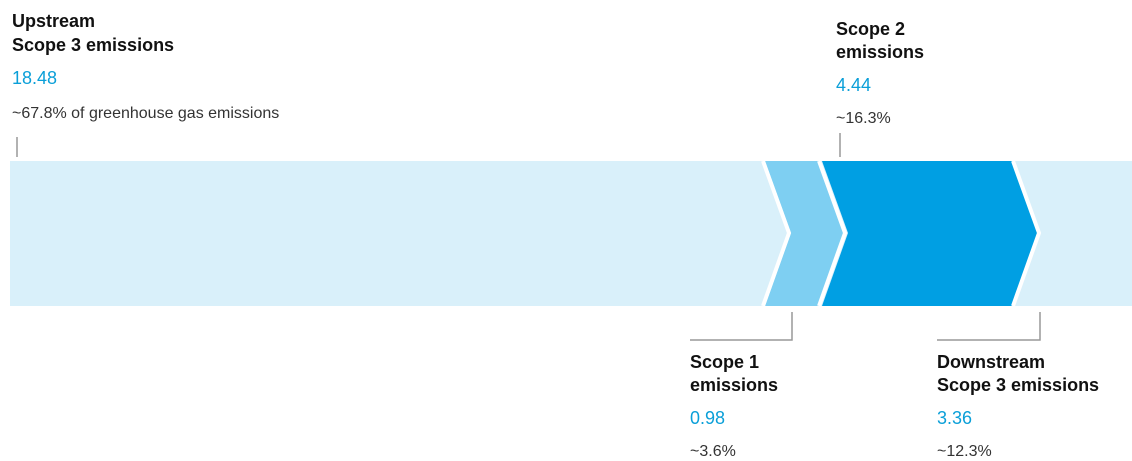 The image size is (1132, 461). What do you see at coordinates (713, 451) in the screenshot?
I see `segment-share: ~3.6%` at bounding box center [713, 451].